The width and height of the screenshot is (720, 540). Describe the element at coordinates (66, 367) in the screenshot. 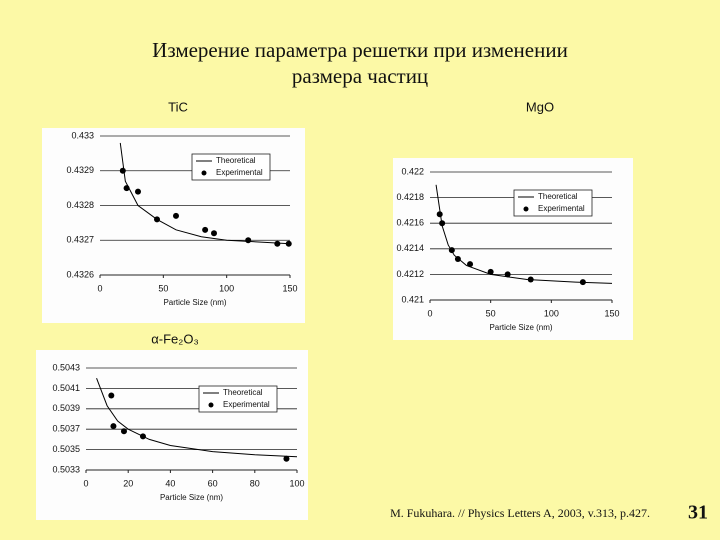

I see `y-tick-label: 0.5043` at that location.